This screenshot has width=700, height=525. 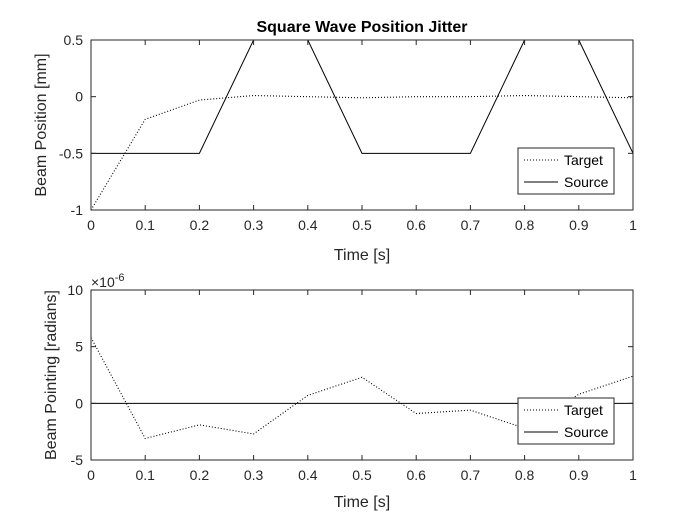 I want to click on chart-title: Square Wave Position Jitter, so click(x=361, y=27).